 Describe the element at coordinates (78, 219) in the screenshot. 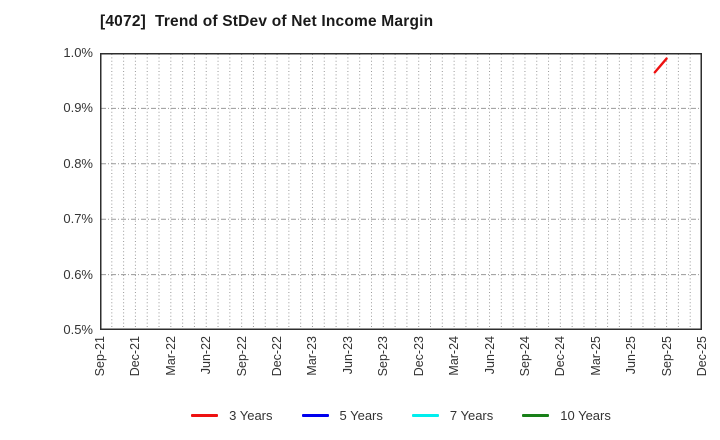

I see `y-tick-label: 0.7%` at that location.